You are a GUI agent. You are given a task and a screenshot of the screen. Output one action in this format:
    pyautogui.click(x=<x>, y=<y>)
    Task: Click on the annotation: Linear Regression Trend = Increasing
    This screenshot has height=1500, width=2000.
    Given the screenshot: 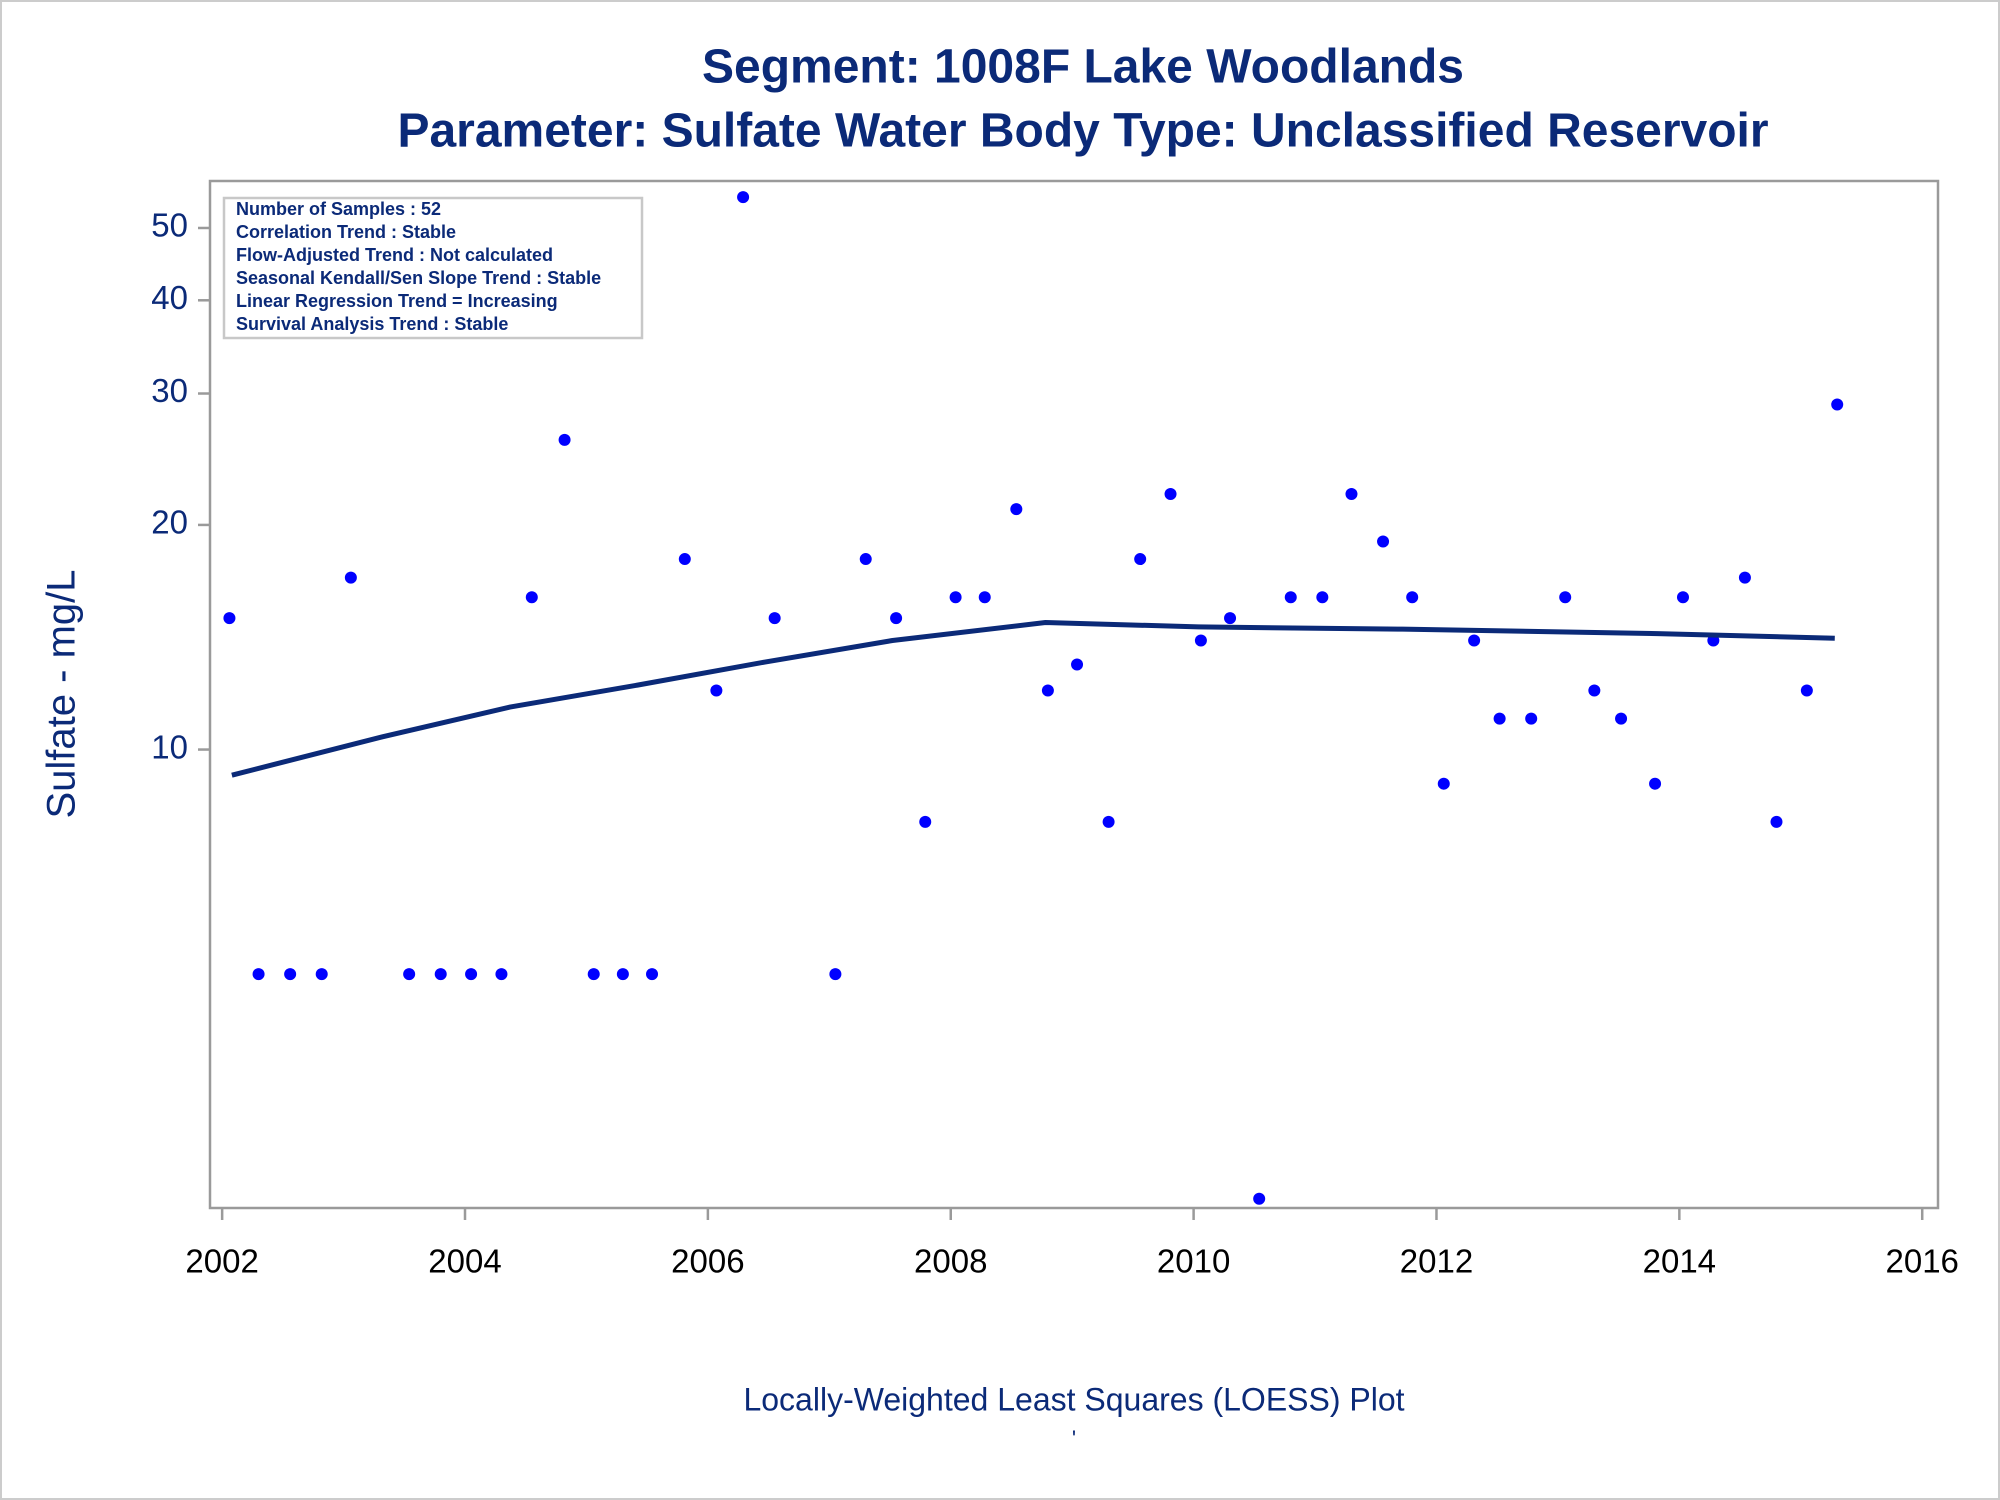 What is the action you would take?
    pyautogui.click(x=397, y=301)
    